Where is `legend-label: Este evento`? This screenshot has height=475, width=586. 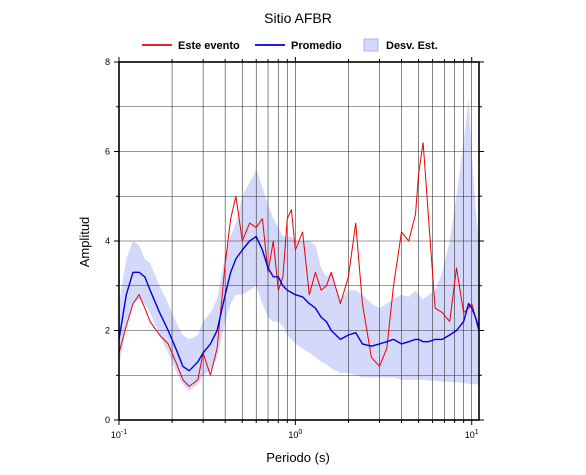
legend-label: Este evento is located at coordinates (209, 46).